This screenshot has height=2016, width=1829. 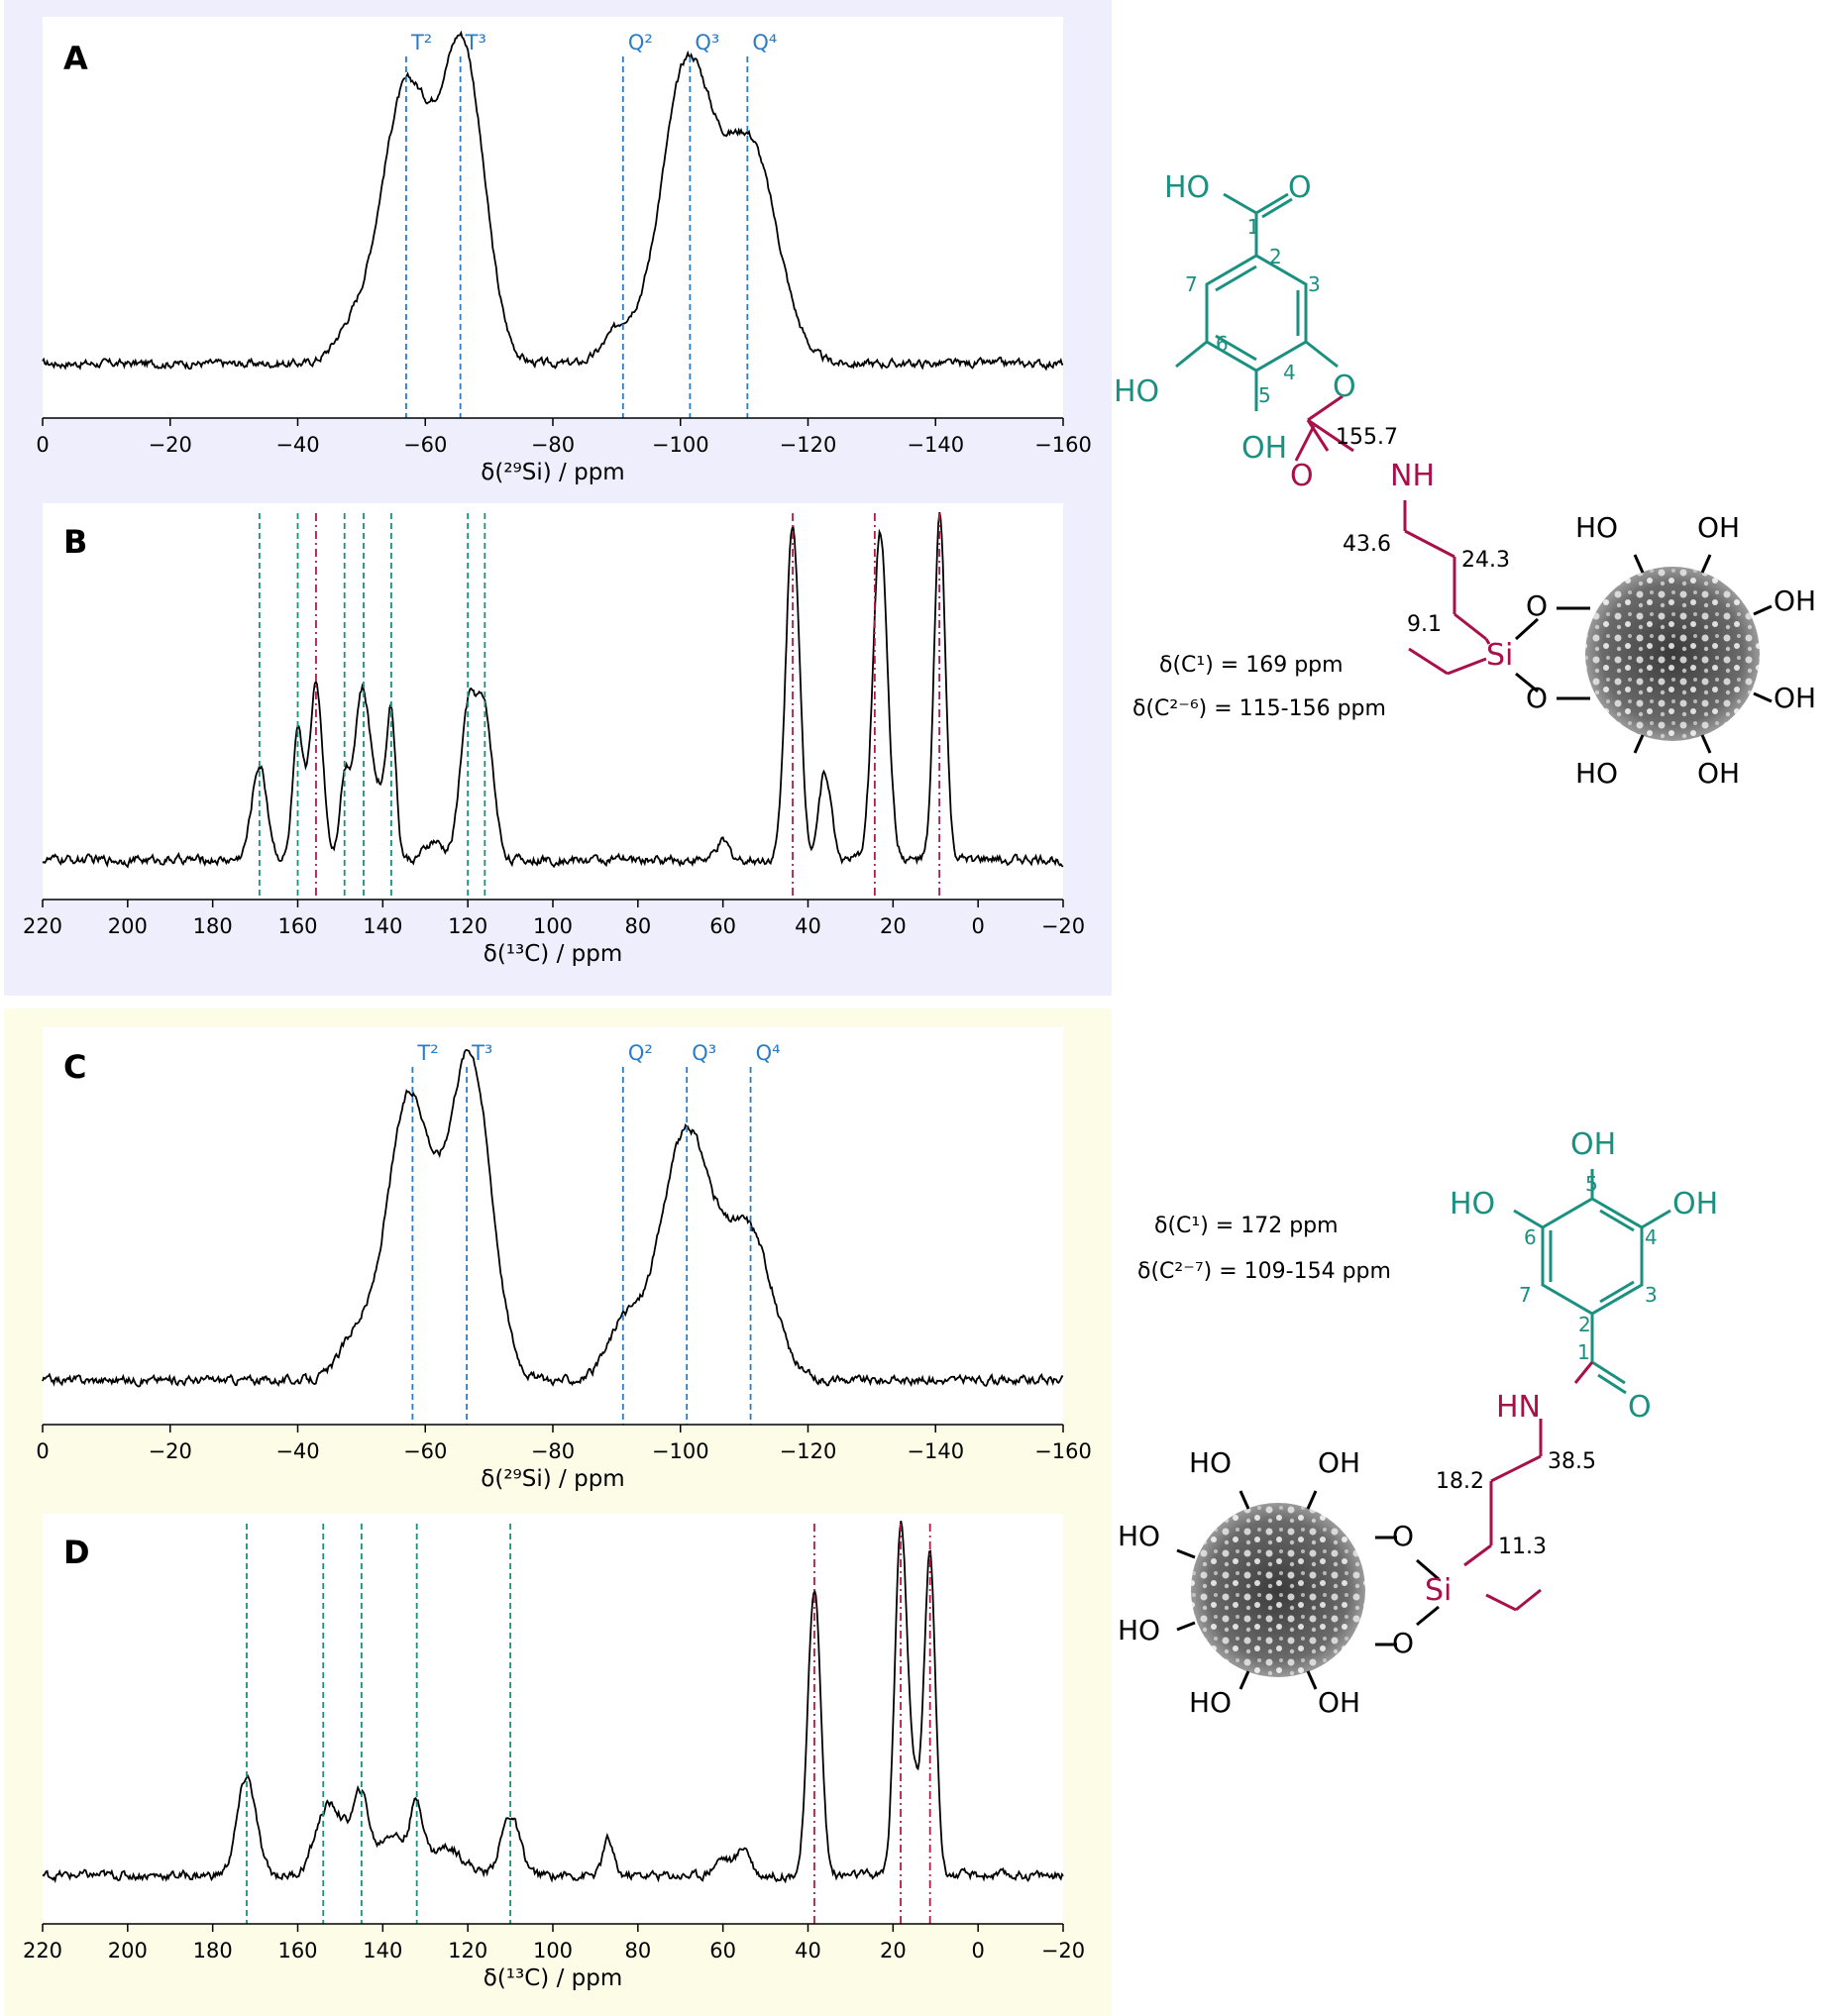 What do you see at coordinates (1275, 256) in the screenshot?
I see `atom-2: 2` at bounding box center [1275, 256].